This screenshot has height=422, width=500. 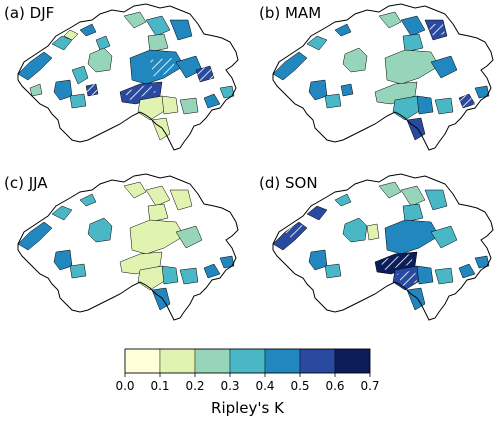 What do you see at coordinates (126, 76) in the screenshot?
I see `region-patches-djf` at bounding box center [126, 76].